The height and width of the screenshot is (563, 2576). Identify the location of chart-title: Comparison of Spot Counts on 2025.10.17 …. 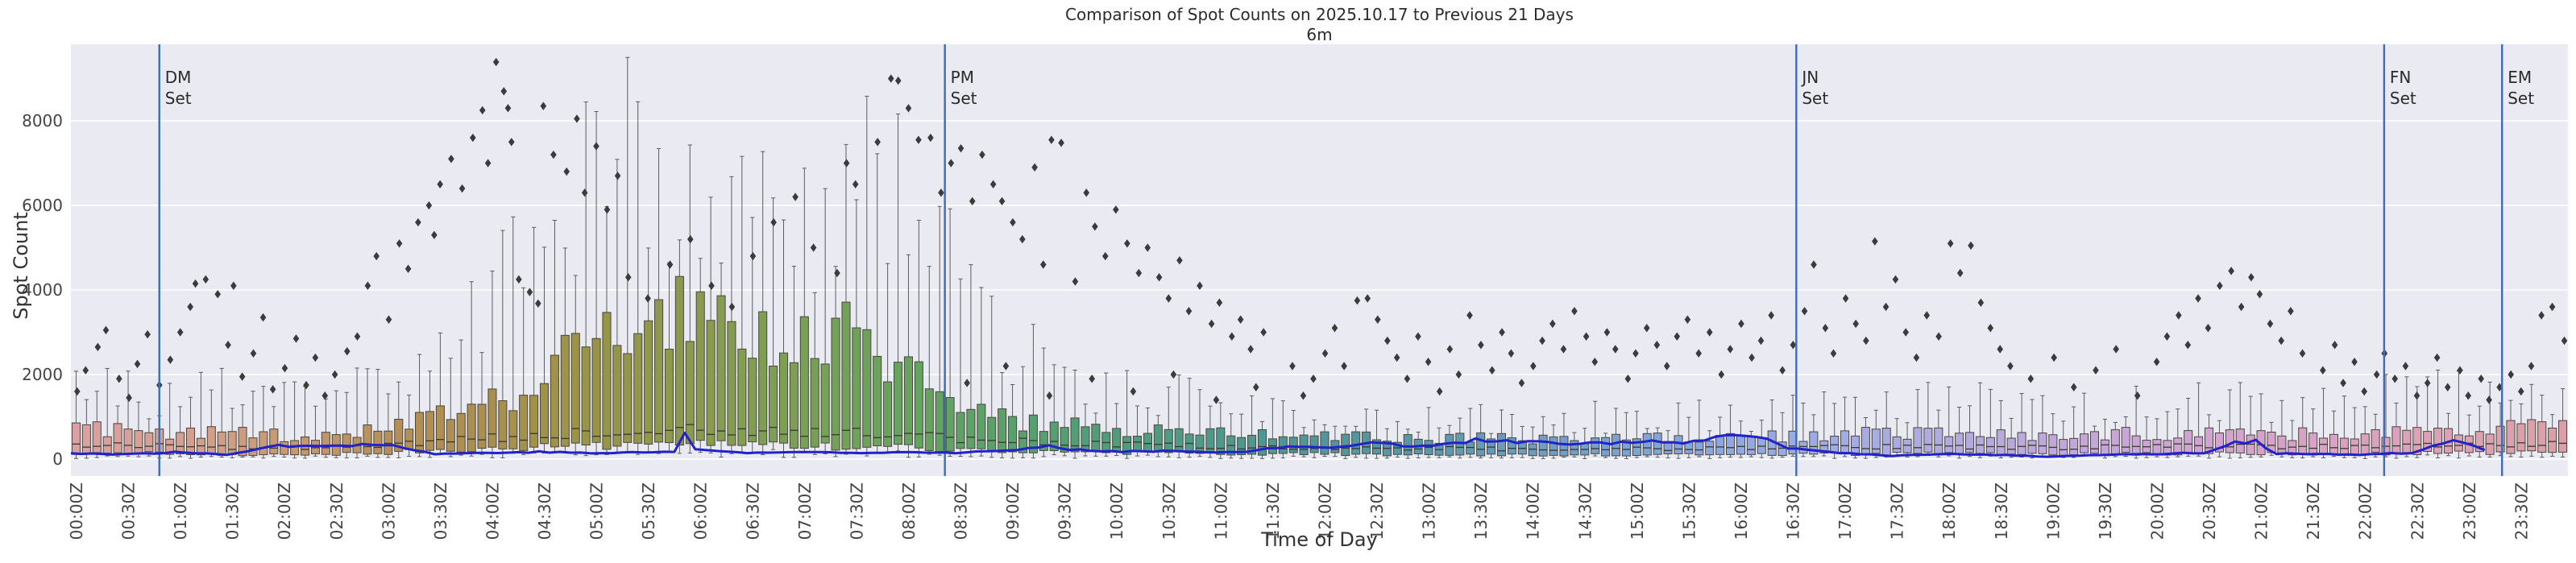
(1319, 14).